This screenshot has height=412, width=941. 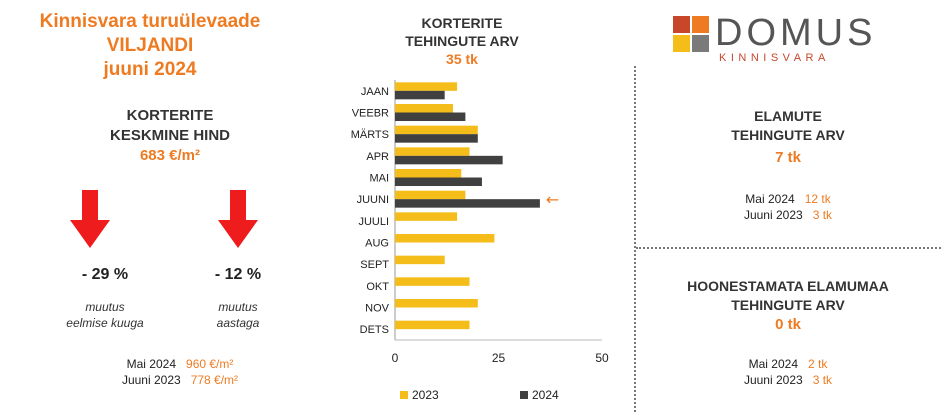 I want to click on price-comparison: Mai 2024 960 €/m² Juuni 2023 778 €/m², so click(x=180, y=372).